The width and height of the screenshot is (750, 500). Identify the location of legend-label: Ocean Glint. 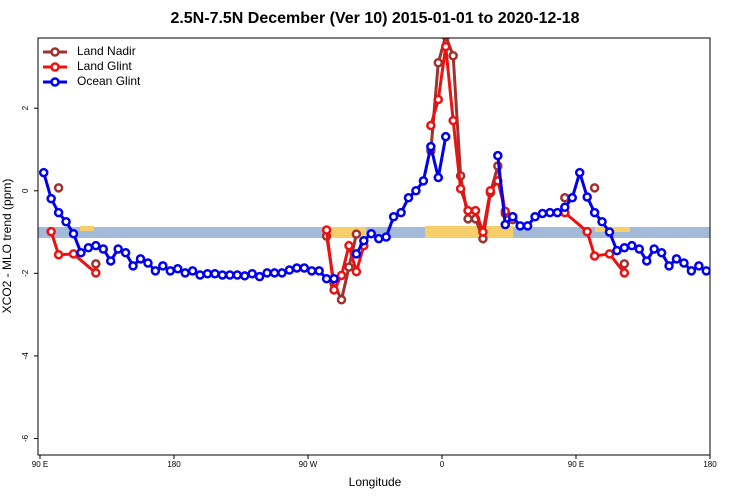
(109, 81).